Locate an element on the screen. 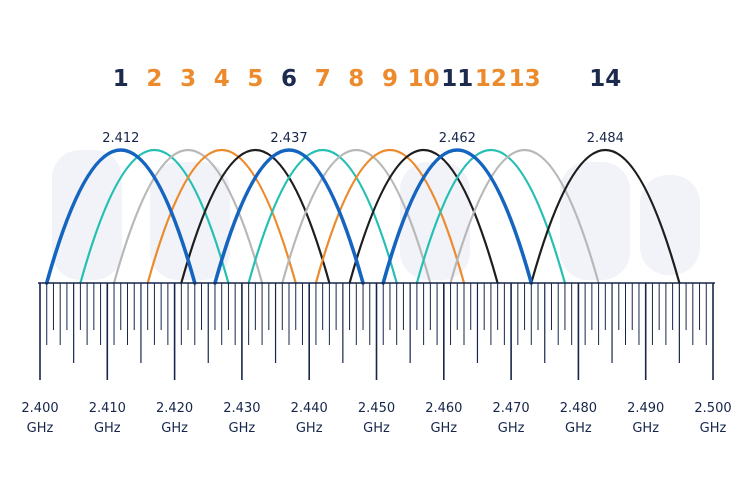 The image size is (750, 489). channel-number-6: 6 is located at coordinates (289, 79).